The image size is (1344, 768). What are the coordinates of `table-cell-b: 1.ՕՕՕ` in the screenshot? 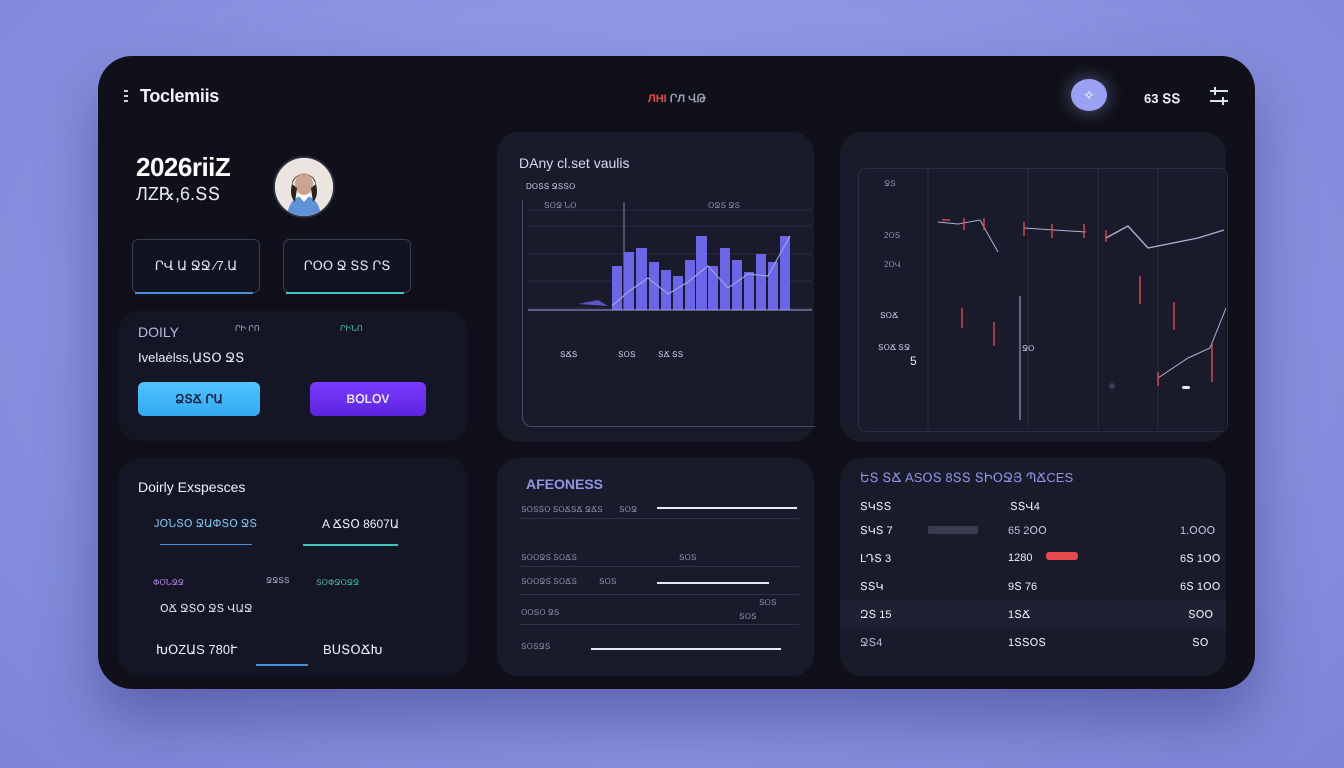 It's located at (1198, 531).